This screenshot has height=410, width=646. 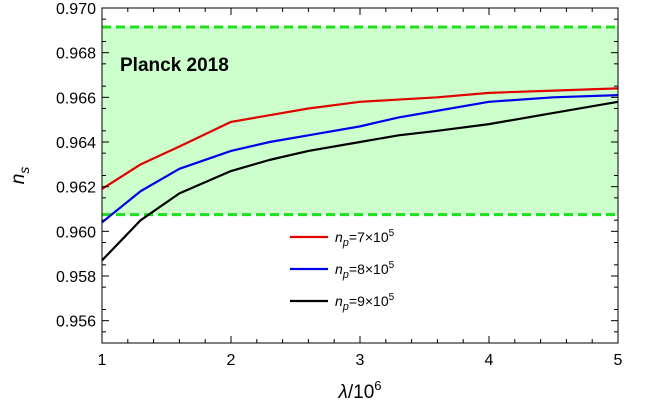 I want to click on x-tick-label: 3, so click(x=360, y=360).